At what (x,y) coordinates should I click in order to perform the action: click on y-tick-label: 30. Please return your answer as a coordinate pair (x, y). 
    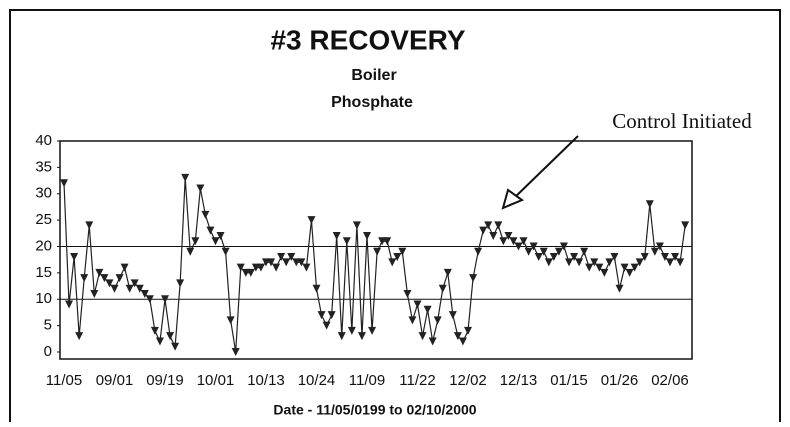
    Looking at the image, I should click on (43, 193).